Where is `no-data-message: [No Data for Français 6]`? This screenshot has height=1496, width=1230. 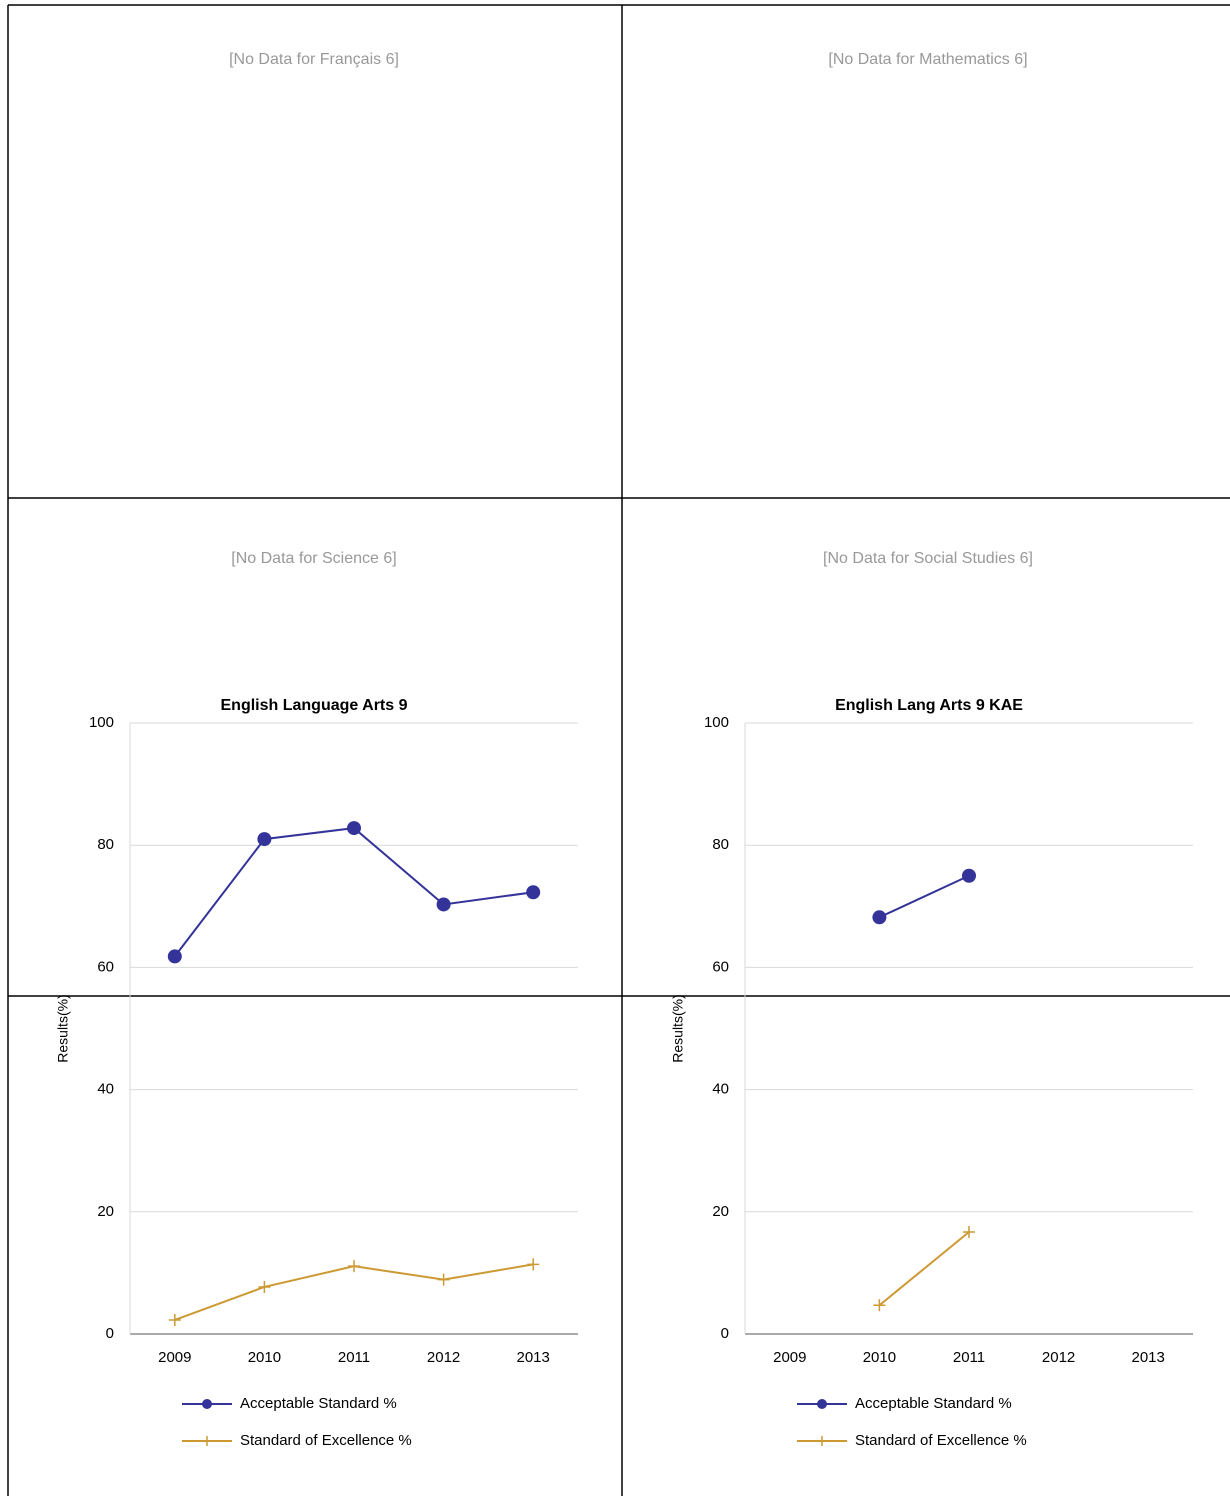 no-data-message: [No Data for Français 6] is located at coordinates (314, 59).